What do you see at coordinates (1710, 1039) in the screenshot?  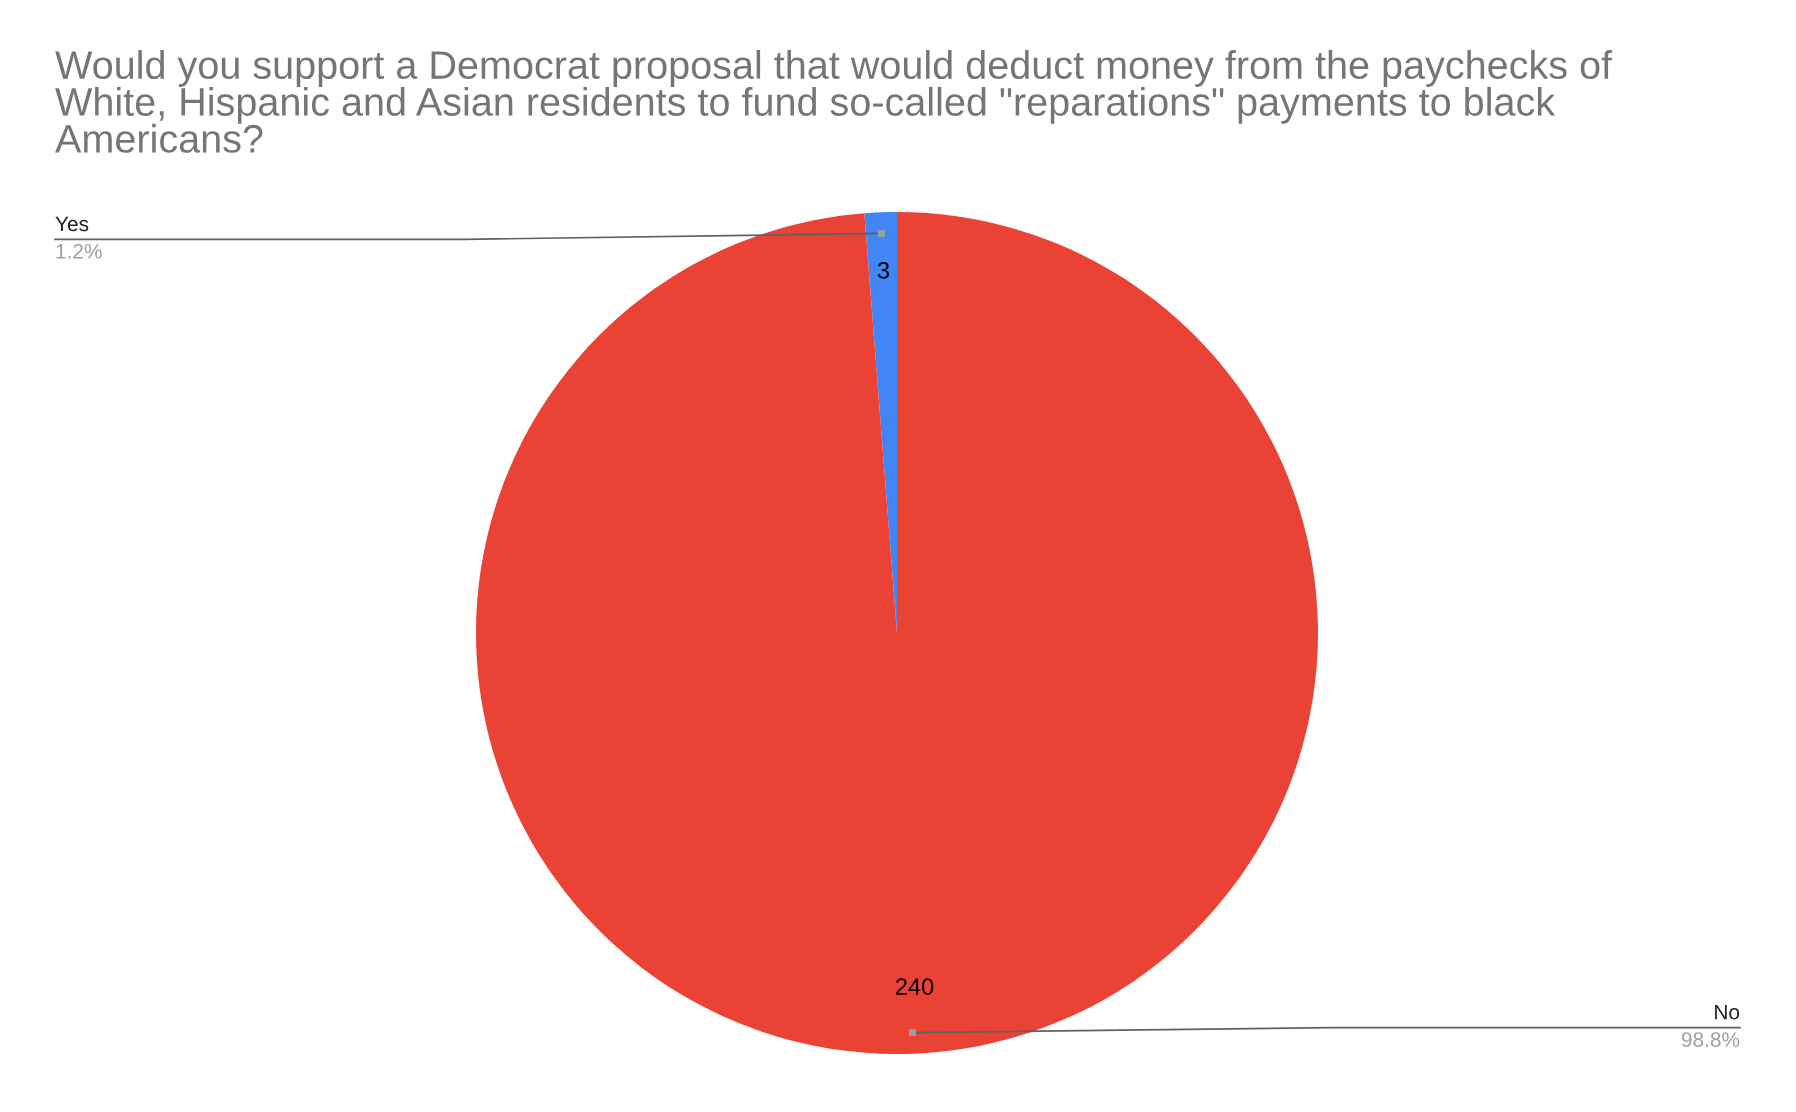 I see `text: 98.8%` at bounding box center [1710, 1039].